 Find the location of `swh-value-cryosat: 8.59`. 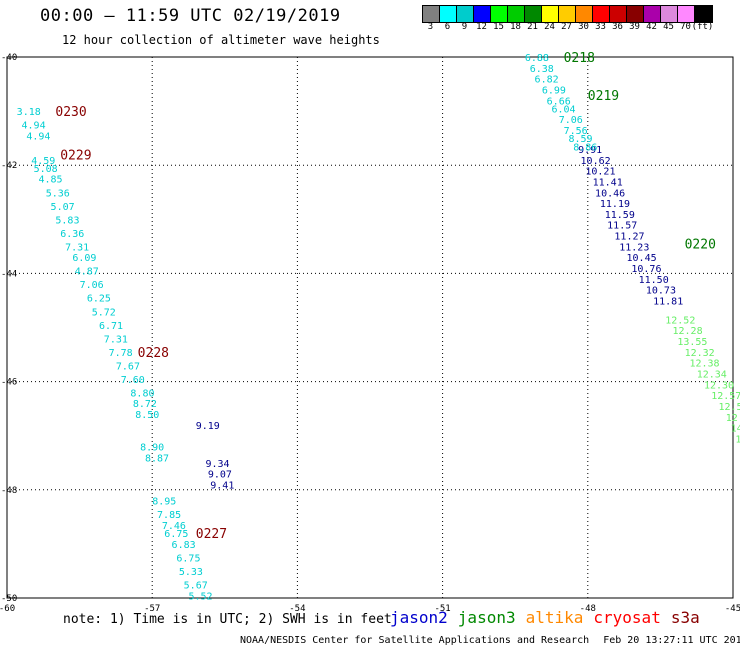

swh-value-cryosat: 8.59 is located at coordinates (580, 139).